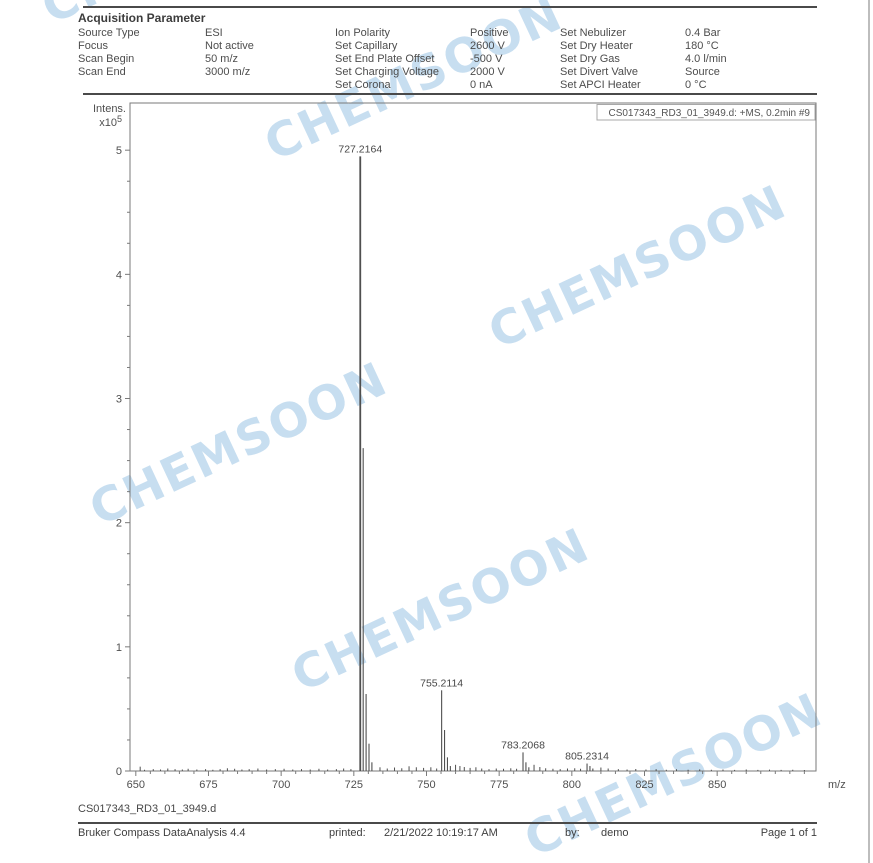  I want to click on top-rule, so click(450, 7).